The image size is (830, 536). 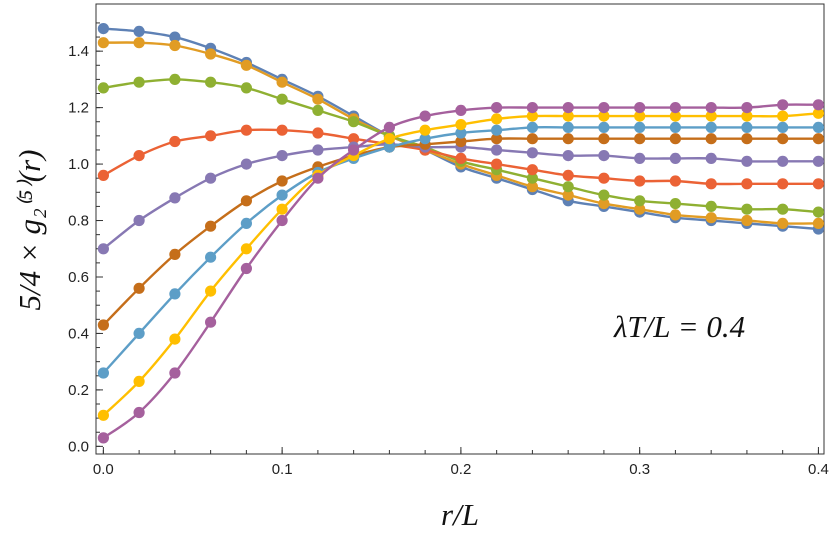 What do you see at coordinates (78, 390) in the screenshot?
I see `y-tick-label: 0.2` at bounding box center [78, 390].